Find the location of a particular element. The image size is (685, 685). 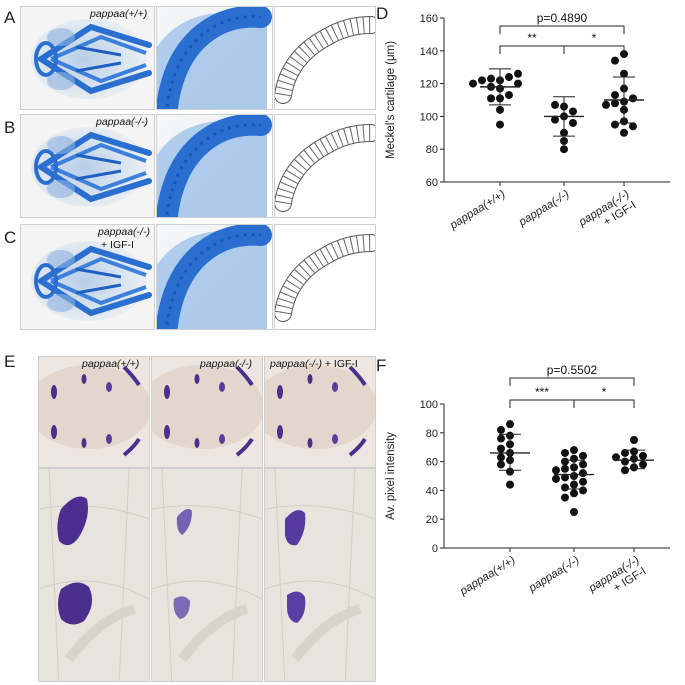

treatment-label-c: + IGF-I is located at coordinates (117, 245).